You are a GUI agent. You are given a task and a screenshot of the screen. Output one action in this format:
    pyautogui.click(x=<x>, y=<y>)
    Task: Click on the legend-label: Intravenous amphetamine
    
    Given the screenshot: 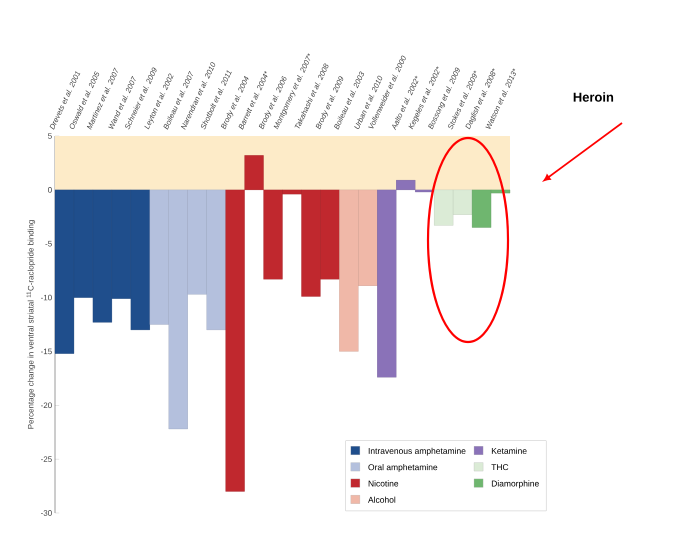 What is the action you would take?
    pyautogui.click(x=417, y=452)
    